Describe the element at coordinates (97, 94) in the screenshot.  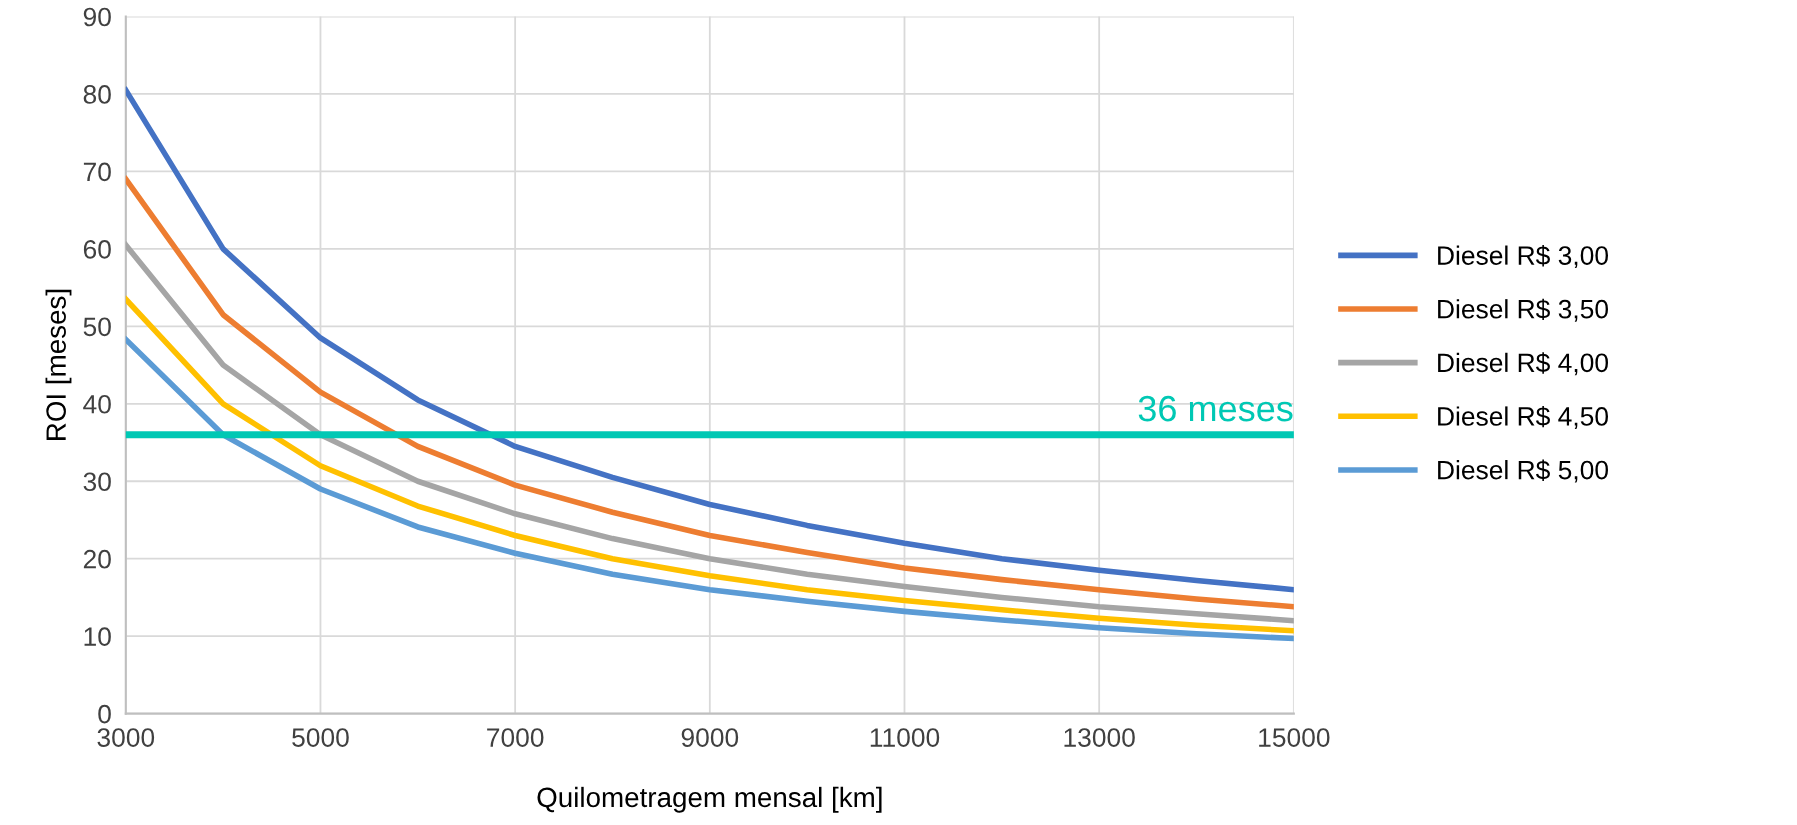
I see `y-tick-label: 80` at that location.